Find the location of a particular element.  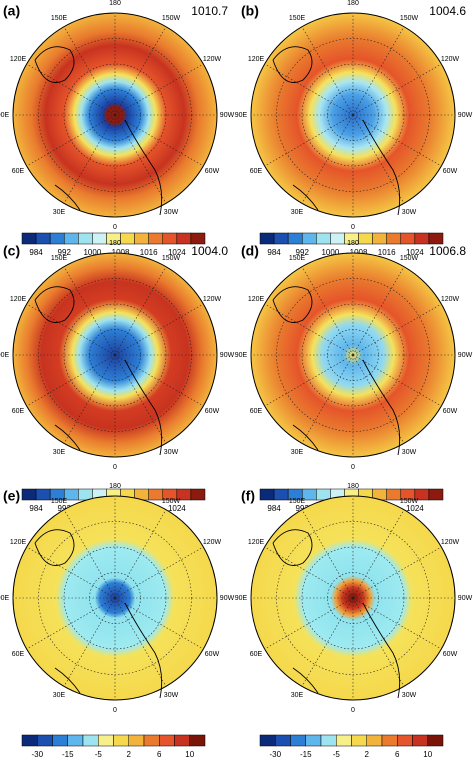

panel-label: (f) is located at coordinates (248, 496).